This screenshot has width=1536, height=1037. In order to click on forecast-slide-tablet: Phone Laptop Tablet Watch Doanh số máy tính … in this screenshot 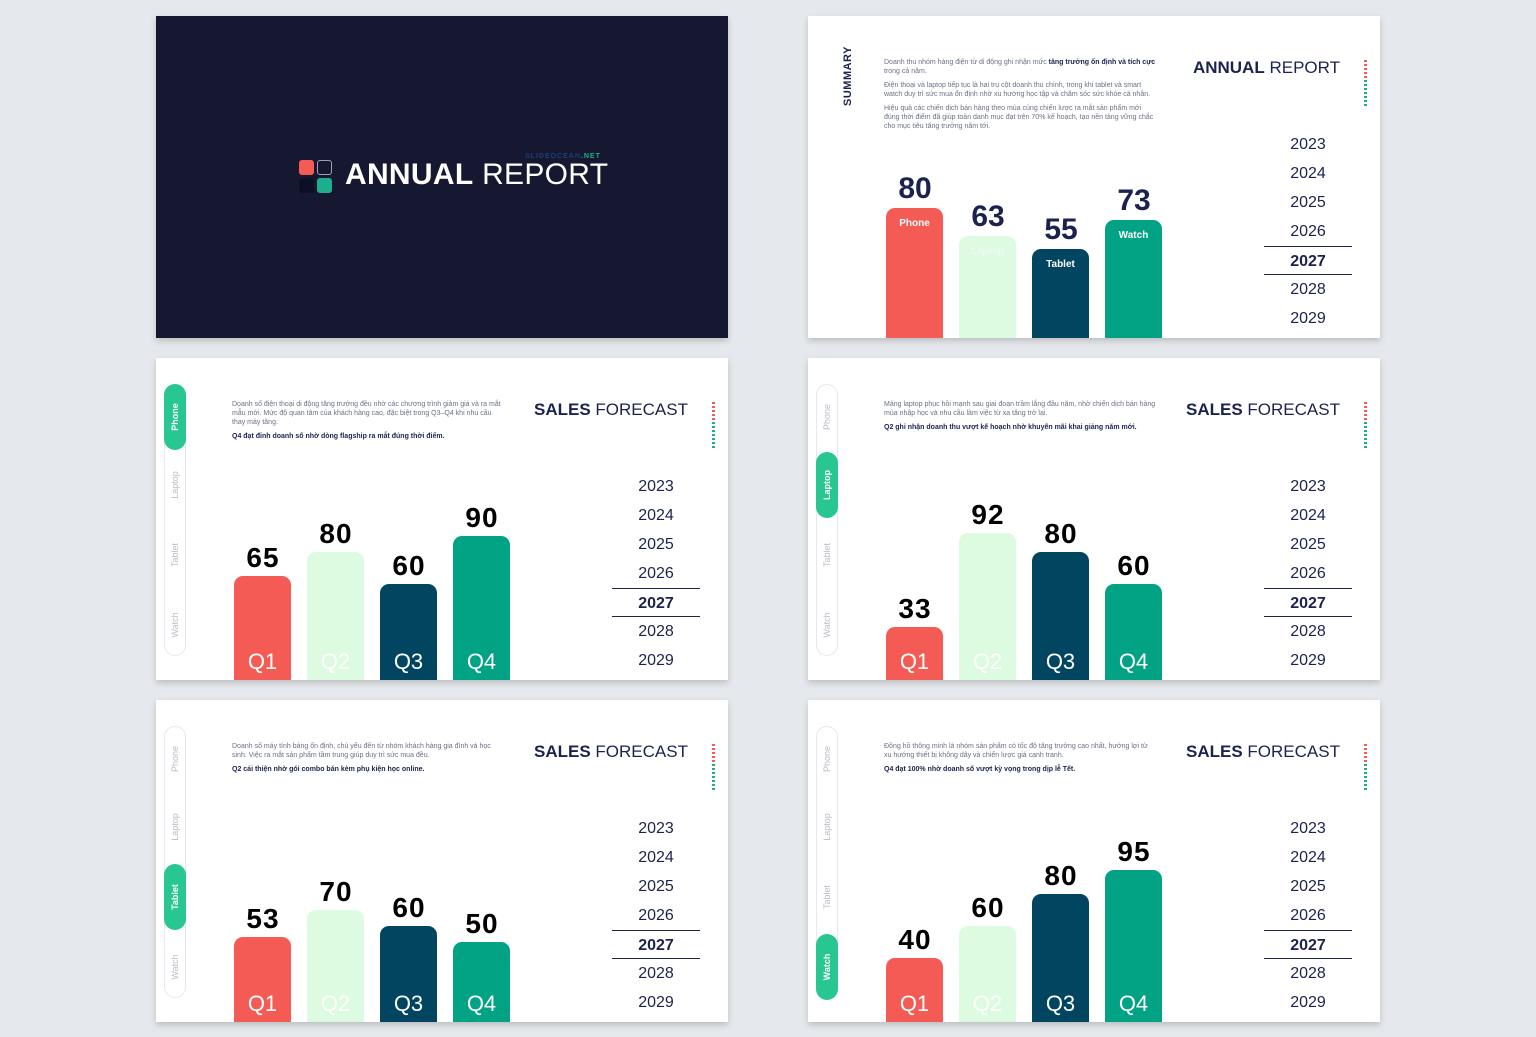, I will do `click(442, 861)`.